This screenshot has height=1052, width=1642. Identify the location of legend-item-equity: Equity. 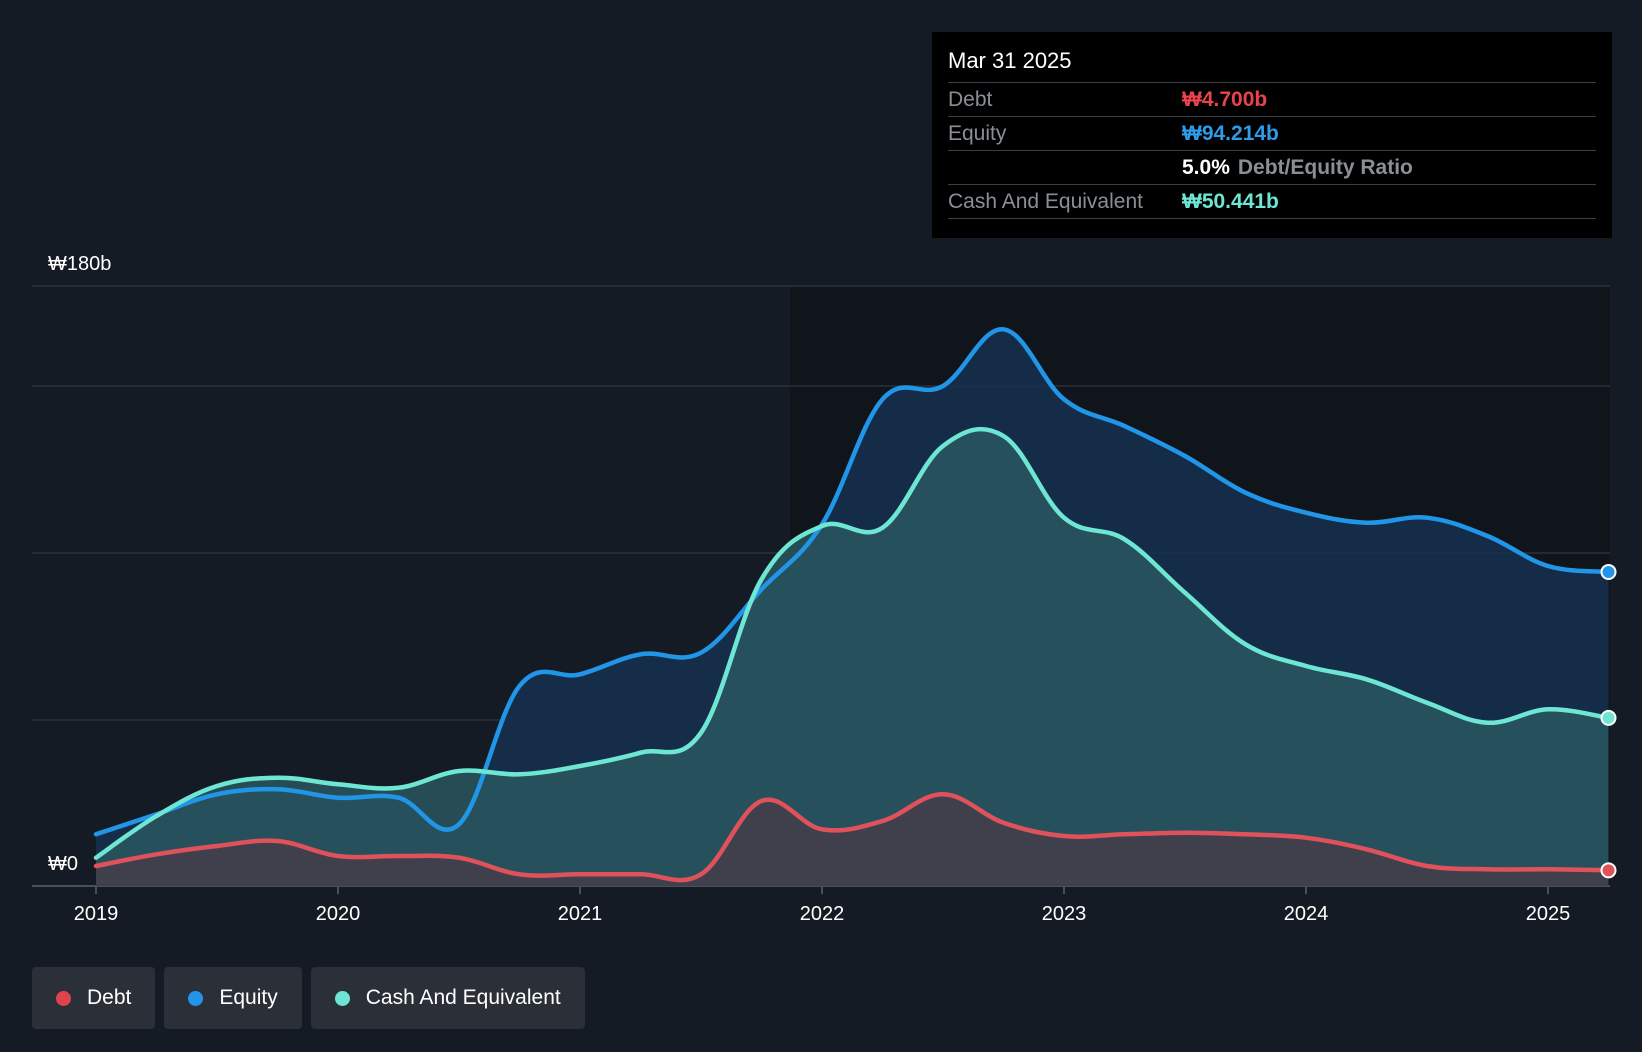
(233, 998).